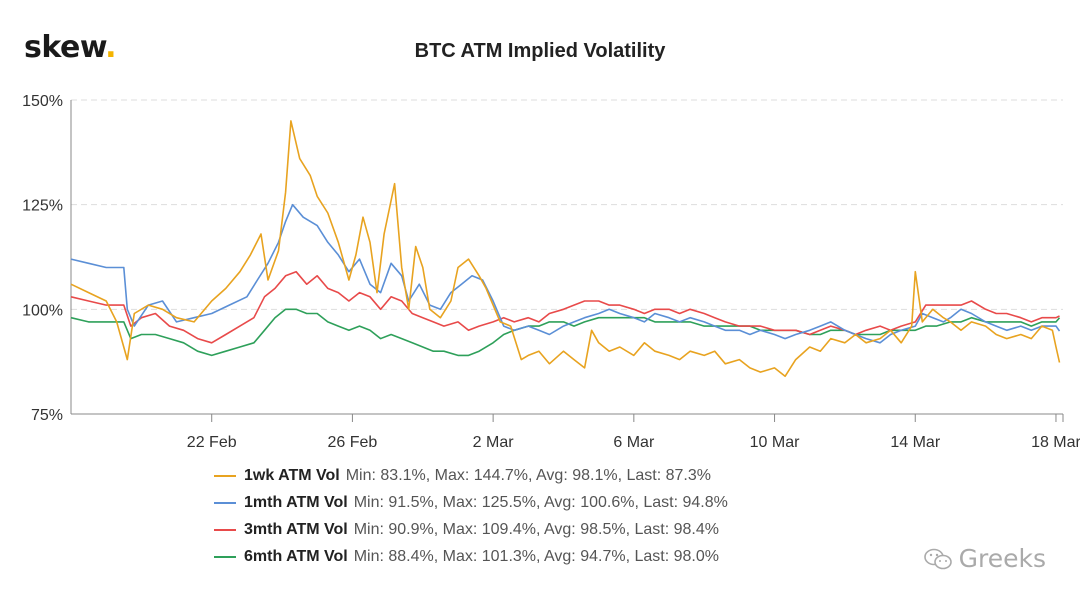 The height and width of the screenshot is (603, 1080). What do you see at coordinates (1002, 558) in the screenshot?
I see `watermark-text: Greeks` at bounding box center [1002, 558].